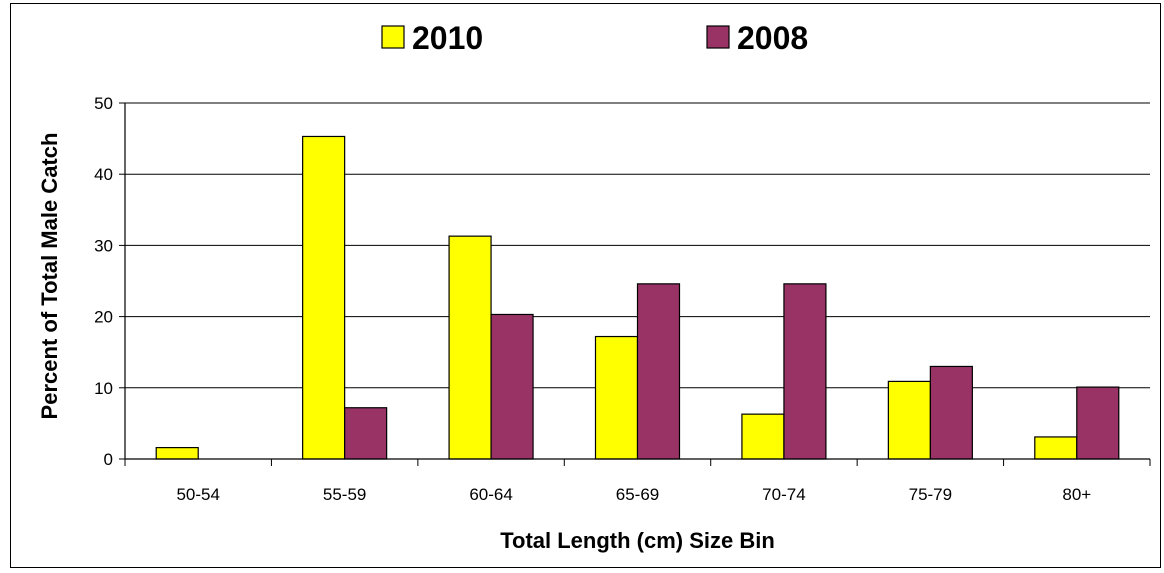 The height and width of the screenshot is (573, 1164). What do you see at coordinates (718, 37) in the screenshot?
I see `legend-swatch-2008` at bounding box center [718, 37].